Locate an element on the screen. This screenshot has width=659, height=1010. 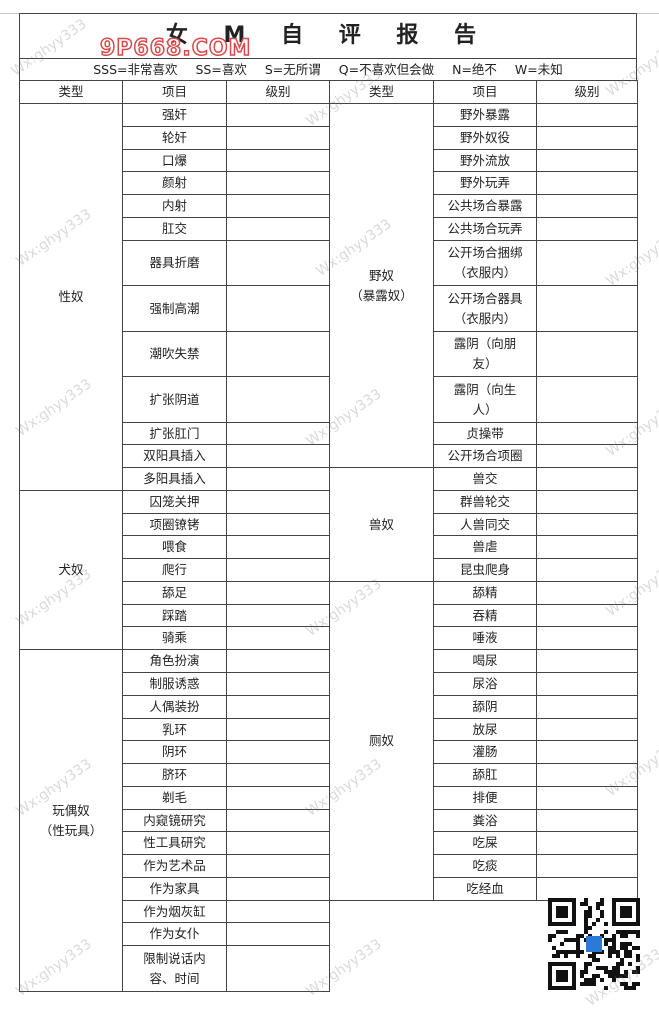
item-label: 吃经血 is located at coordinates (485, 889).